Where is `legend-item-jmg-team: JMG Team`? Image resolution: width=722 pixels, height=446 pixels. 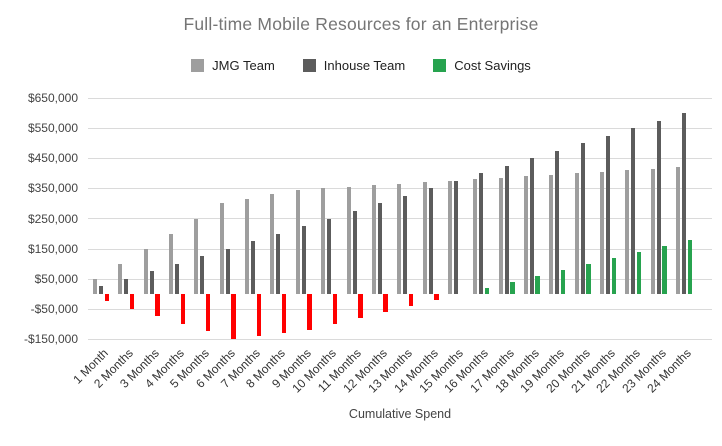
legend-item-jmg-team: JMG Team is located at coordinates (233, 65).